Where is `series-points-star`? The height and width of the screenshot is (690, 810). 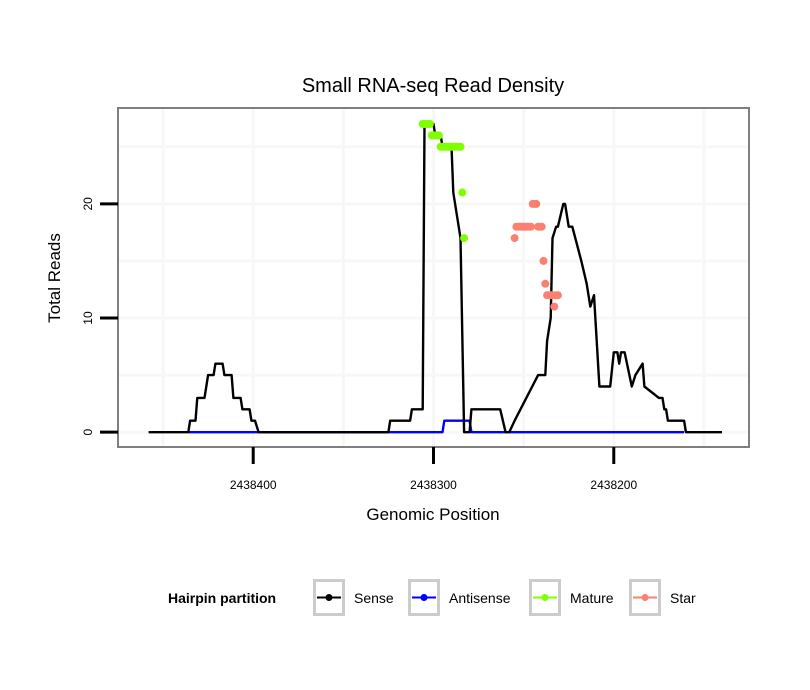
series-points-star is located at coordinates (536, 255).